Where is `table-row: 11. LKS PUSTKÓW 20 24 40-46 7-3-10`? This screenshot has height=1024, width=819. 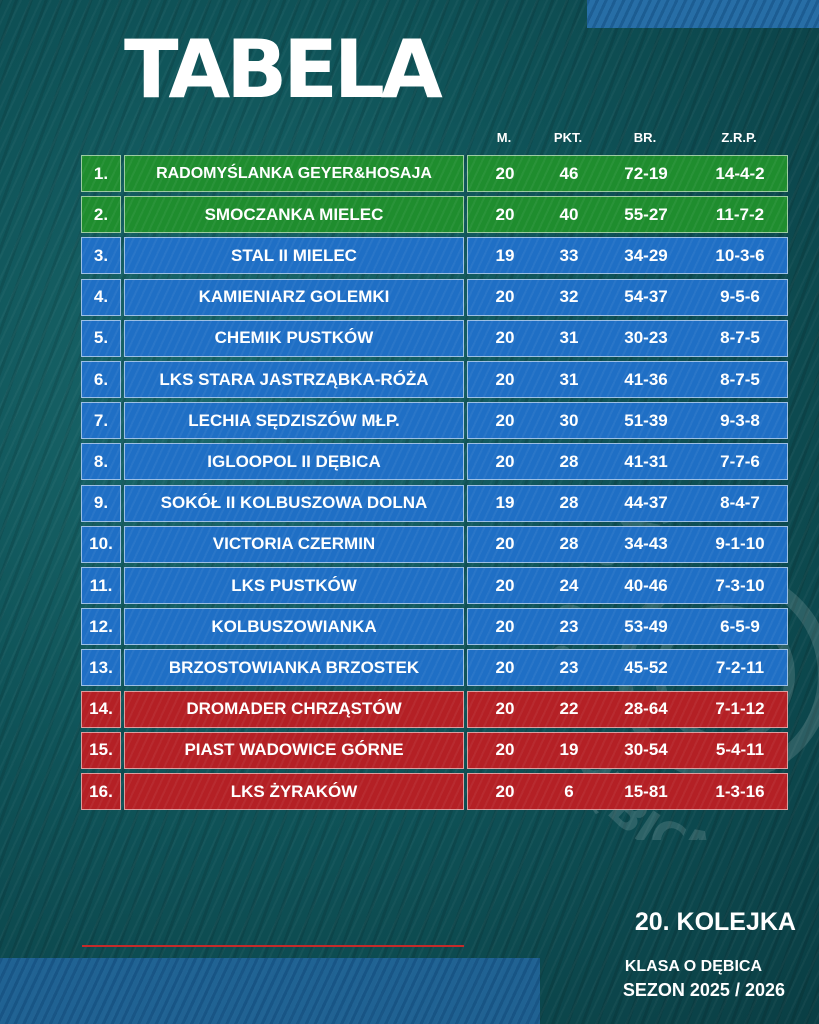
table-row: 11. LKS PUSTKÓW 20 24 40-46 7-3-10 is located at coordinates (409, 586).